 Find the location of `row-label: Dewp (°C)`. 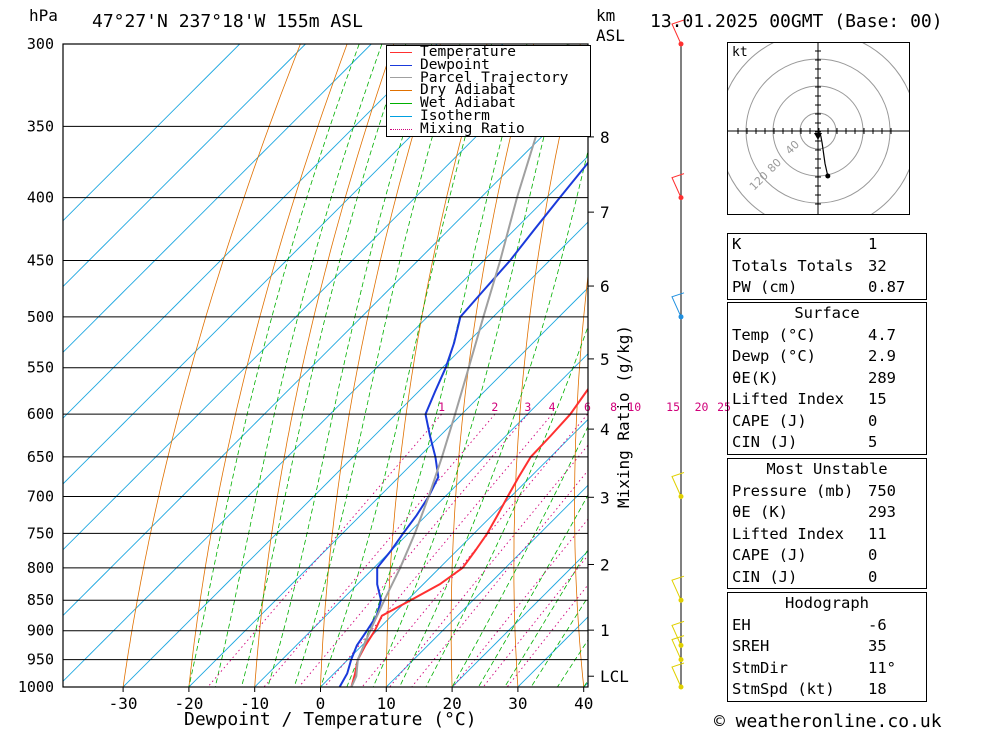

row-label: Dewp (°C) is located at coordinates (774, 356).